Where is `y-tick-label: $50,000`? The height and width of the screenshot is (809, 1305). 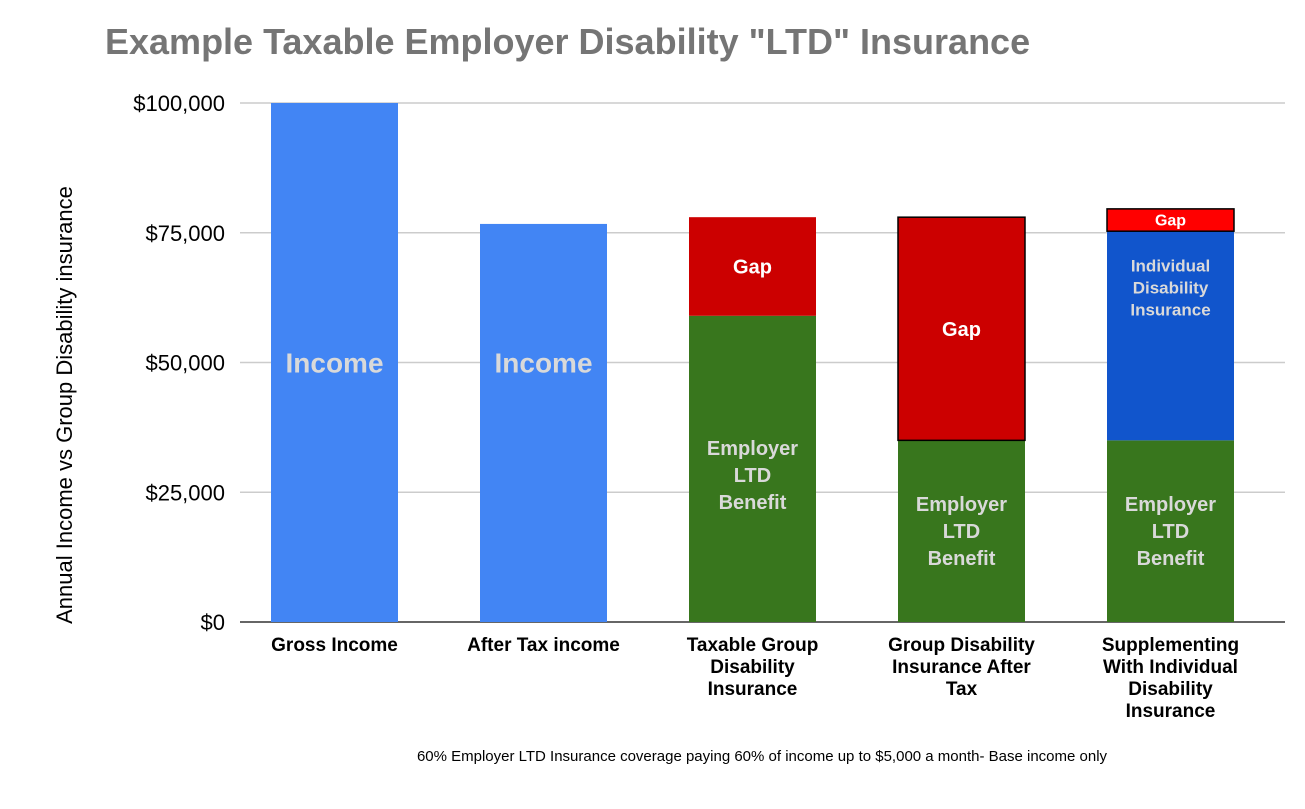 y-tick-label: $50,000 is located at coordinates (185, 363).